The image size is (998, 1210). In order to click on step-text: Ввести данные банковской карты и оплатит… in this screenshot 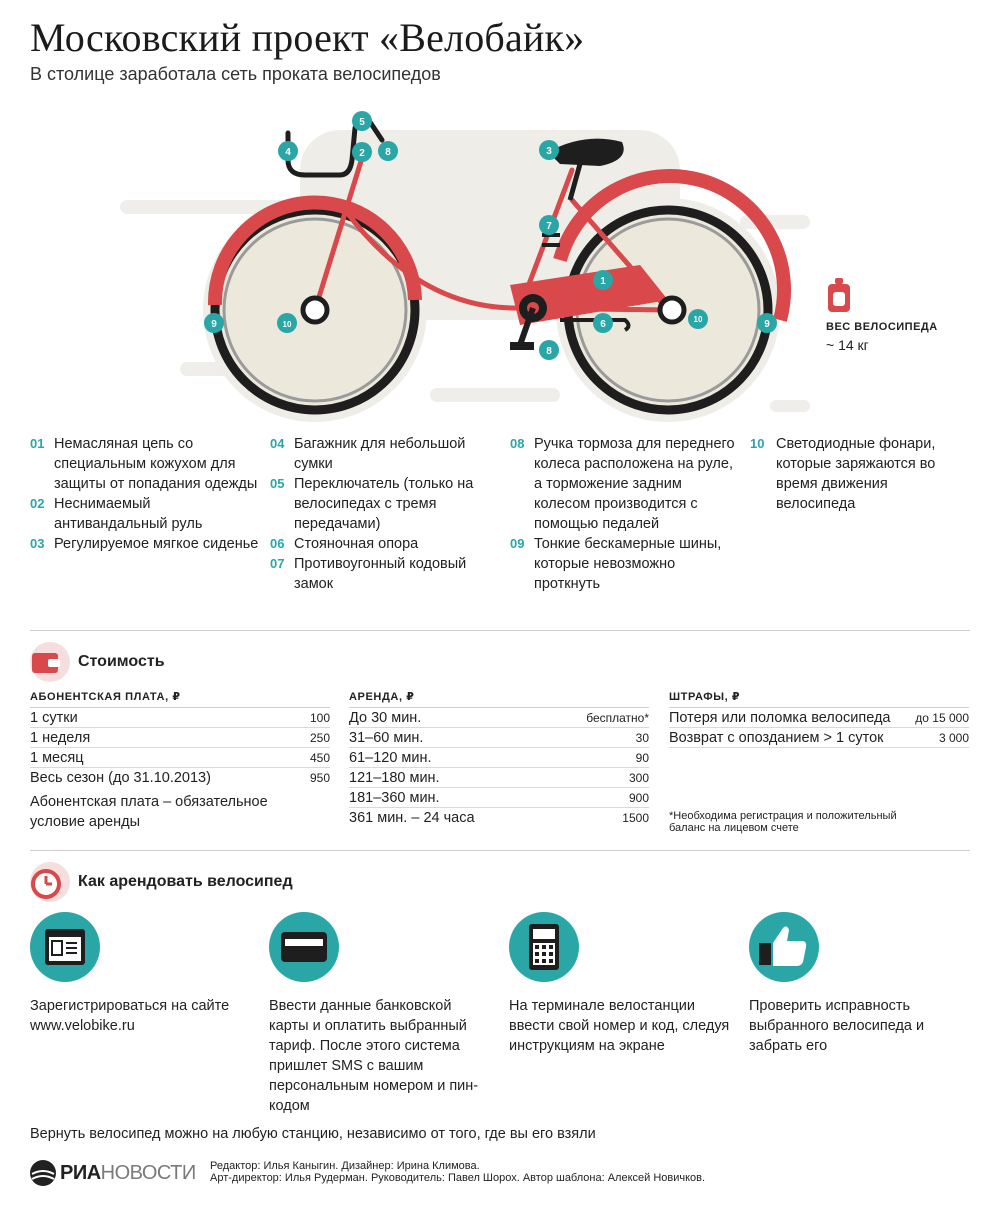, I will do `click(374, 1056)`.